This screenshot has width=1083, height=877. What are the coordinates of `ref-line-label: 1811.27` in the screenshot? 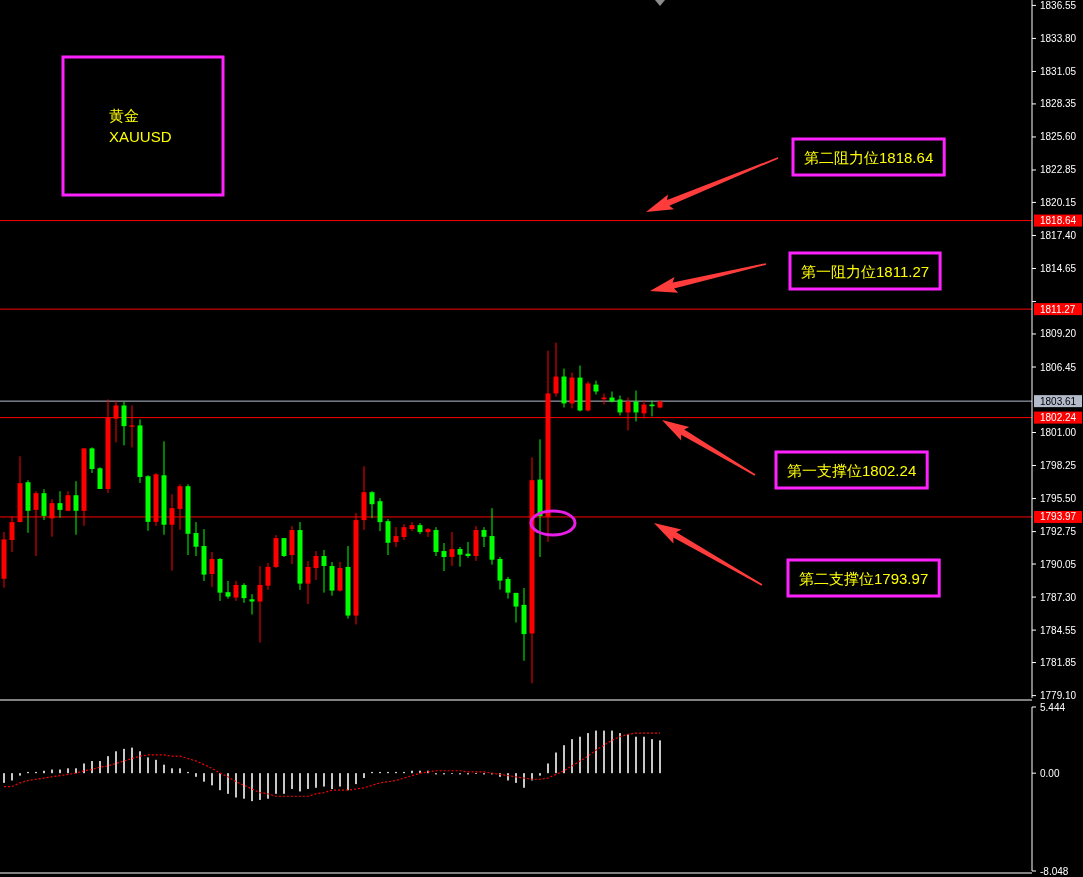 It's located at (1058, 309).